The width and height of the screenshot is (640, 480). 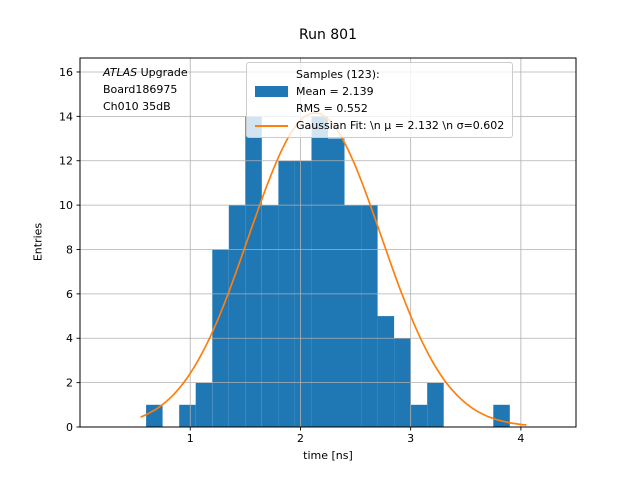 I want to click on gaussian-fit-swatch, so click(x=271, y=125).